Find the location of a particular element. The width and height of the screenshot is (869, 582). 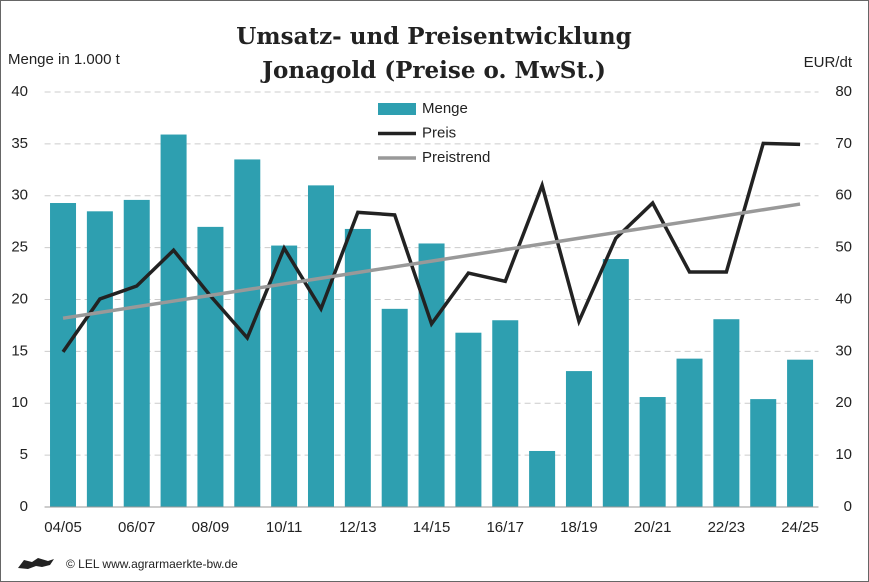

y-tick-label: 0 is located at coordinates (24, 506).